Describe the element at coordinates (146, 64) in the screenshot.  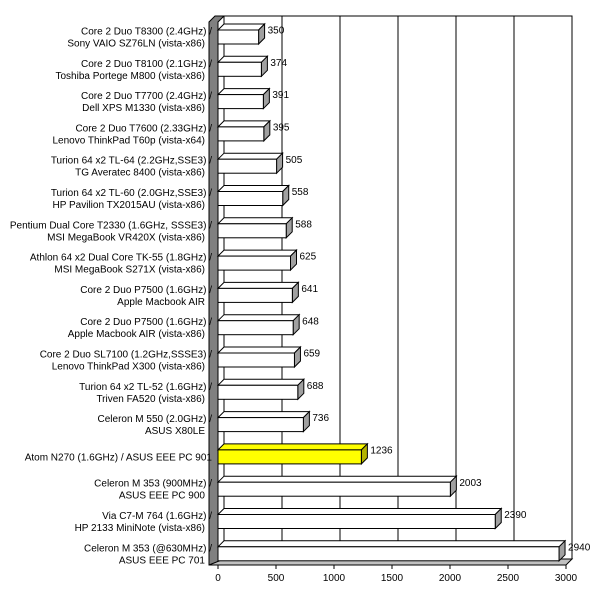
I see `category-label-line: Core 2 Duo T8100 (2.1GHz) /` at that location.